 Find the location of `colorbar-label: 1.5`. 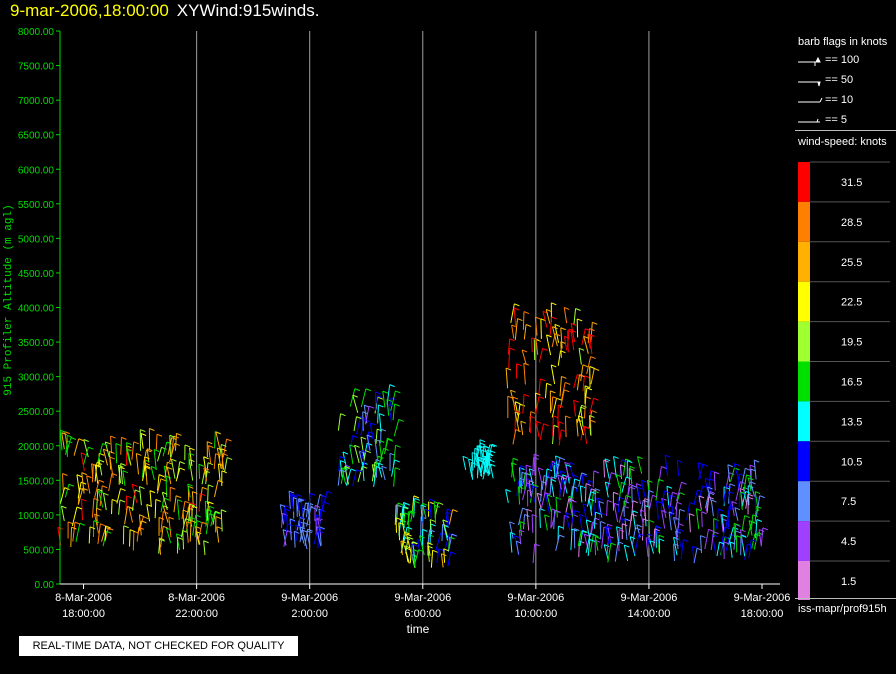

colorbar-label: 1.5 is located at coordinates (848, 582).